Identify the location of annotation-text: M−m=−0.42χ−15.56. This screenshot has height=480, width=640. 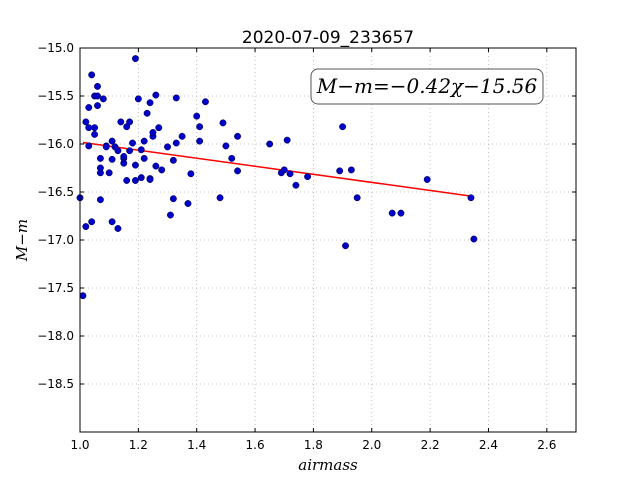
(427, 86).